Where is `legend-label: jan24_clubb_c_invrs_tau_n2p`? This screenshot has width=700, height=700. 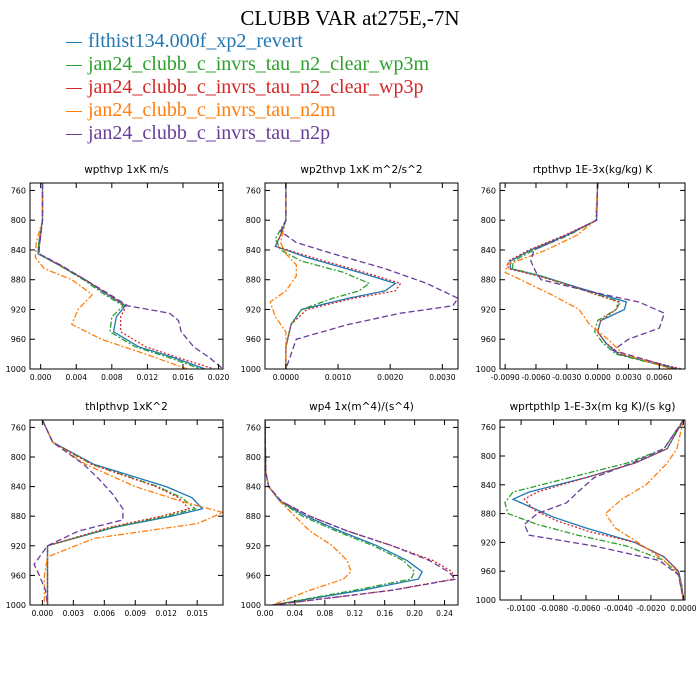 legend-label: jan24_clubb_c_invrs_tau_n2p is located at coordinates (209, 133).